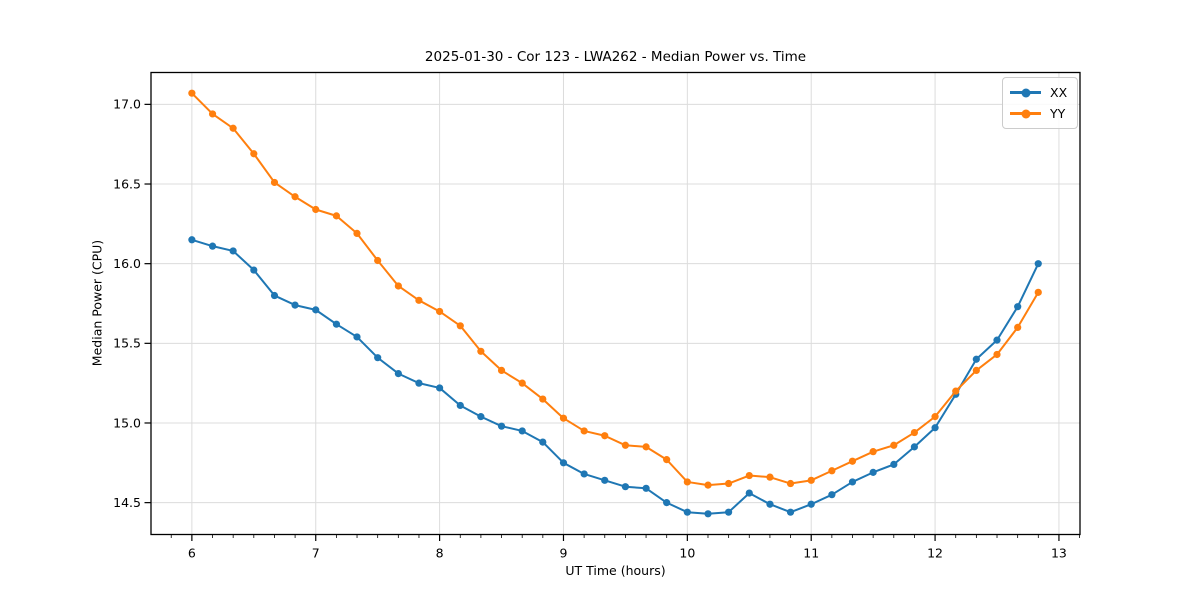  What do you see at coordinates (1043, 113) in the screenshot?
I see `legend-item-yy: YY` at bounding box center [1043, 113].